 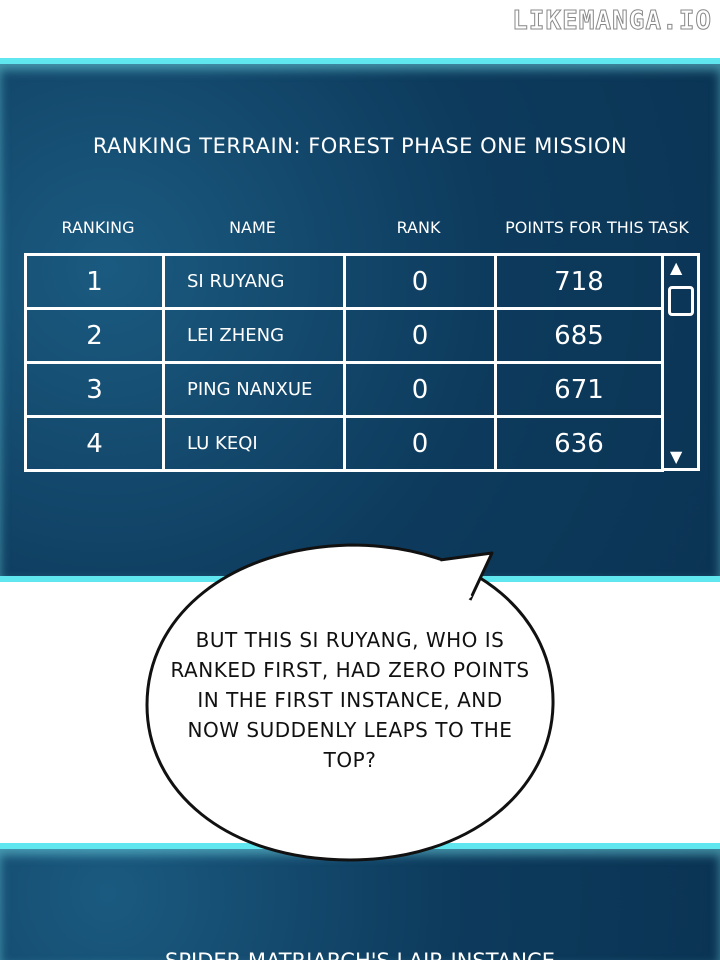 I want to click on cell-points: 671, so click(x=579, y=389).